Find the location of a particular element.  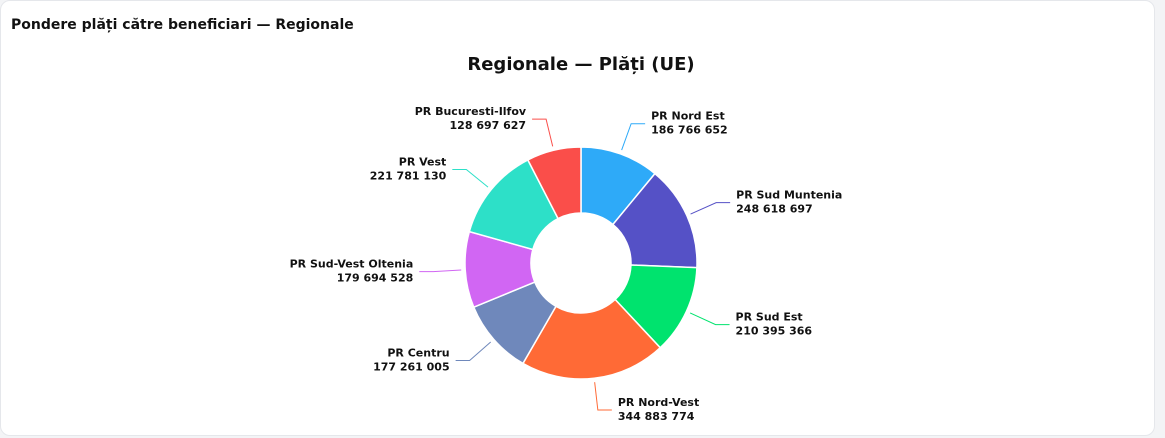

slice-label: PR Nord Est is located at coordinates (688, 116).